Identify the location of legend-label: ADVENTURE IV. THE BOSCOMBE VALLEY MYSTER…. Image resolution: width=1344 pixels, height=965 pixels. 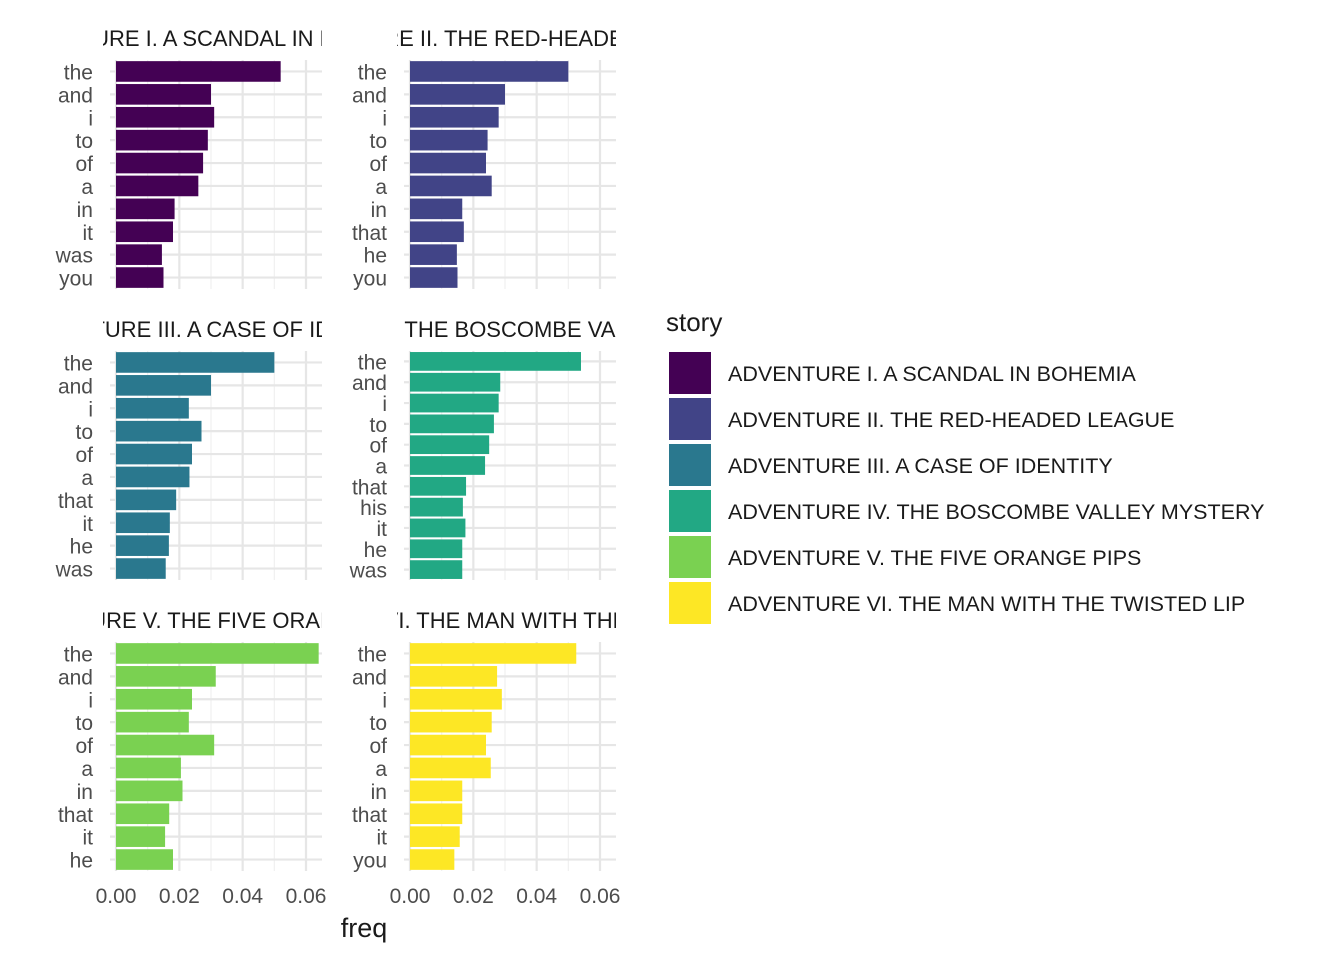
(996, 512).